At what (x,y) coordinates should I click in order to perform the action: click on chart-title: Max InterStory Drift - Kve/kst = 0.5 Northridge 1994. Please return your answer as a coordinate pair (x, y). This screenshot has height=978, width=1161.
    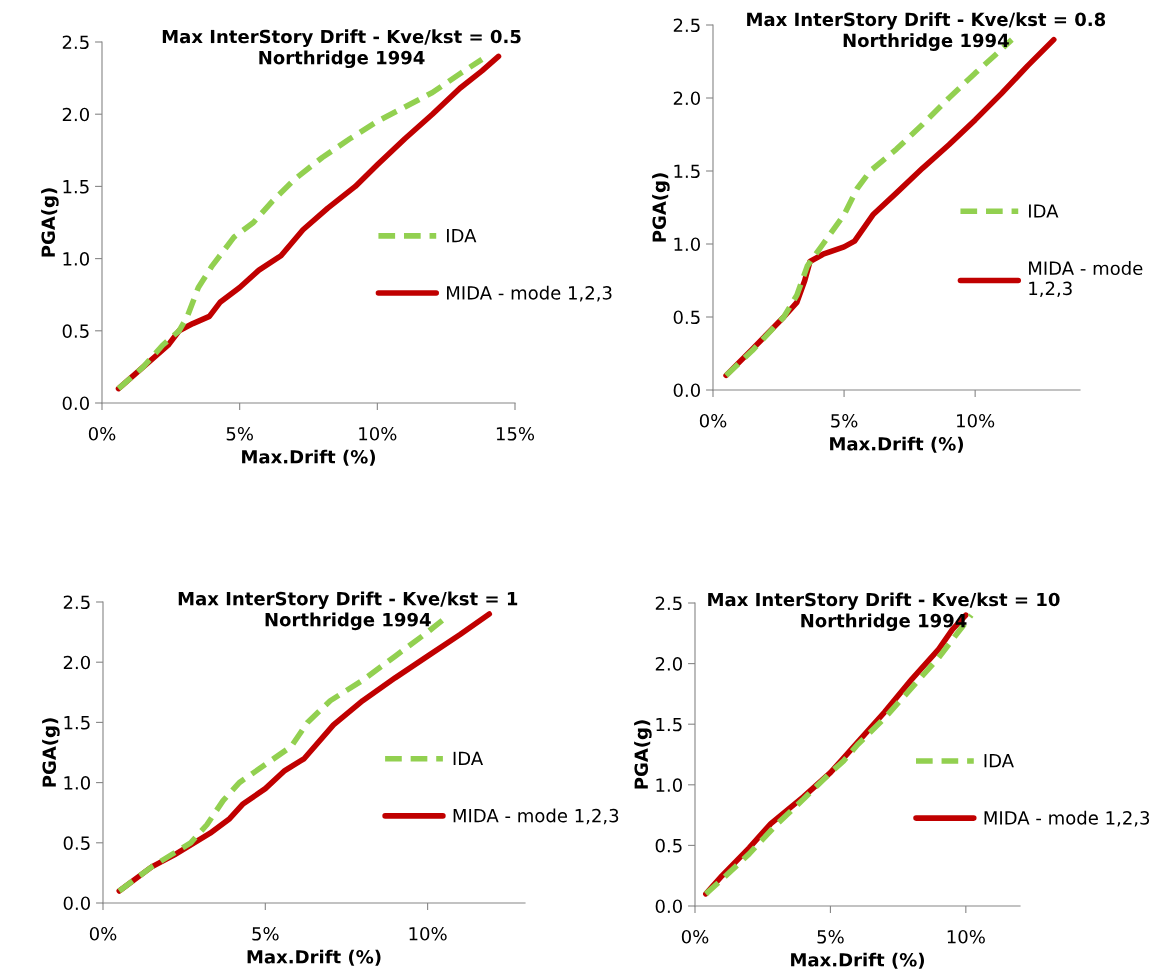
    Looking at the image, I should click on (341, 49).